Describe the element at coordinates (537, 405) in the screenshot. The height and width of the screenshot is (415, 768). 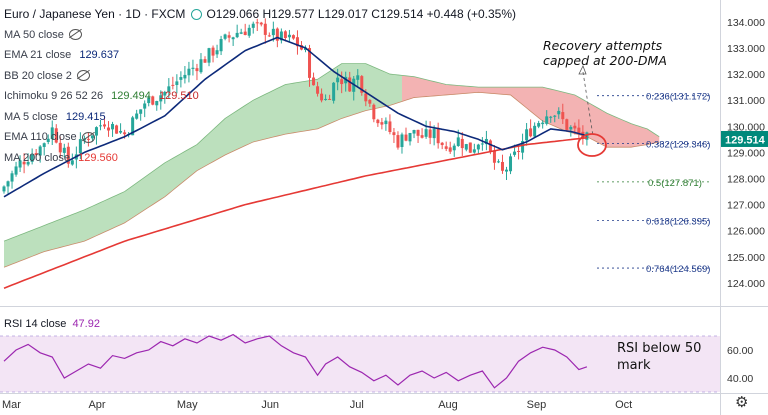
I see `x-tick-label: Sep` at that location.